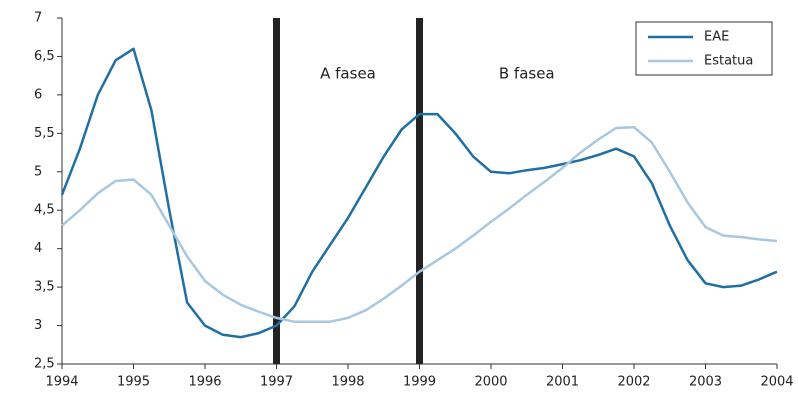 This screenshot has width=798, height=408. Describe the element at coordinates (527, 74) in the screenshot. I see `annotation: B fasea` at that location.